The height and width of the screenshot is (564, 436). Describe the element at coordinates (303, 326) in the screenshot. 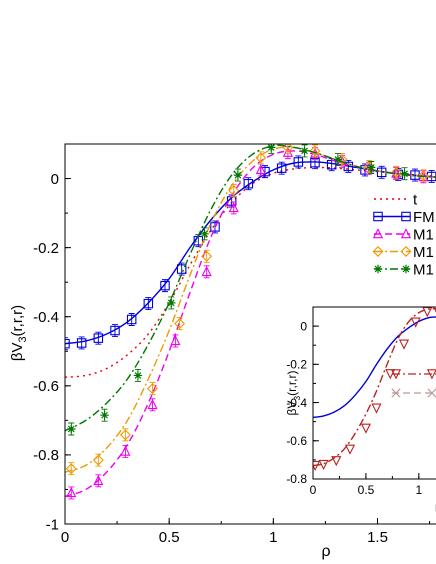

I see `inset-ytick-label-0: 0` at that location.